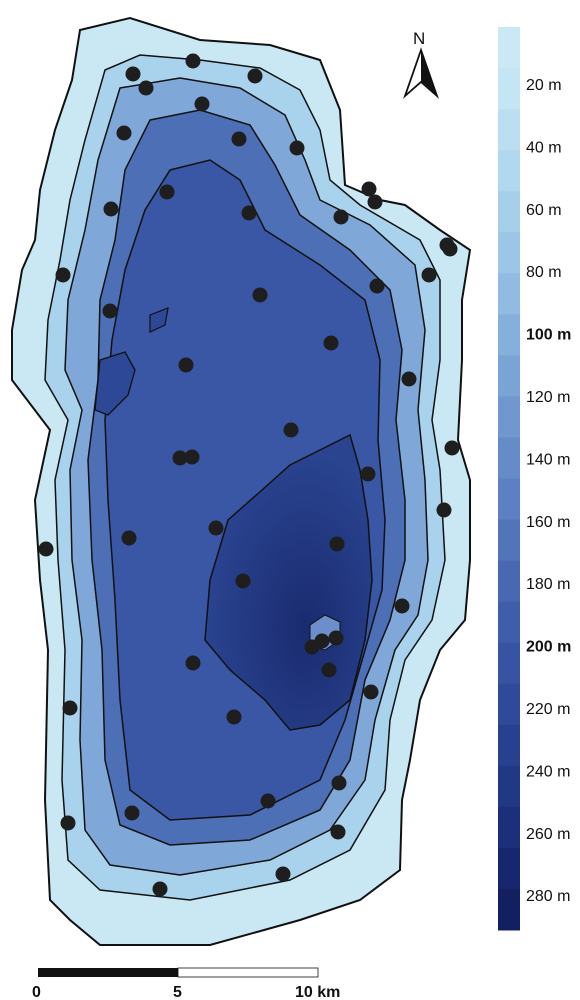  What do you see at coordinates (288, 582) in the screenshot?
I see `contour-200m` at bounding box center [288, 582].